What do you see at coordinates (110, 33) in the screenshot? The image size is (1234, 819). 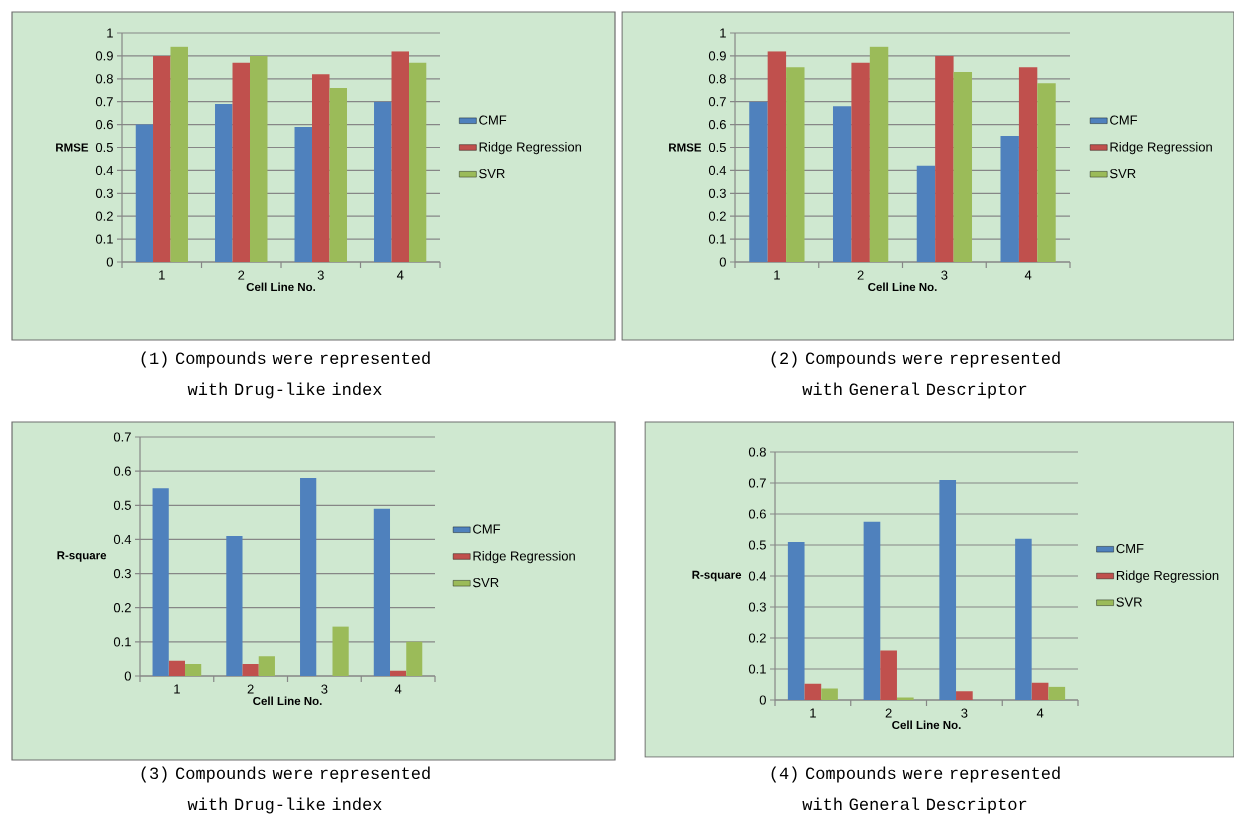 I see `y-tick-label: 1` at bounding box center [110, 33].